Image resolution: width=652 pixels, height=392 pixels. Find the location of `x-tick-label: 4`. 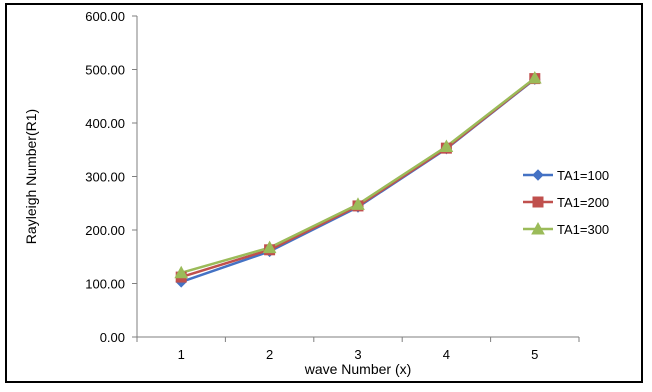

x-tick-label: 4 is located at coordinates (446, 354).